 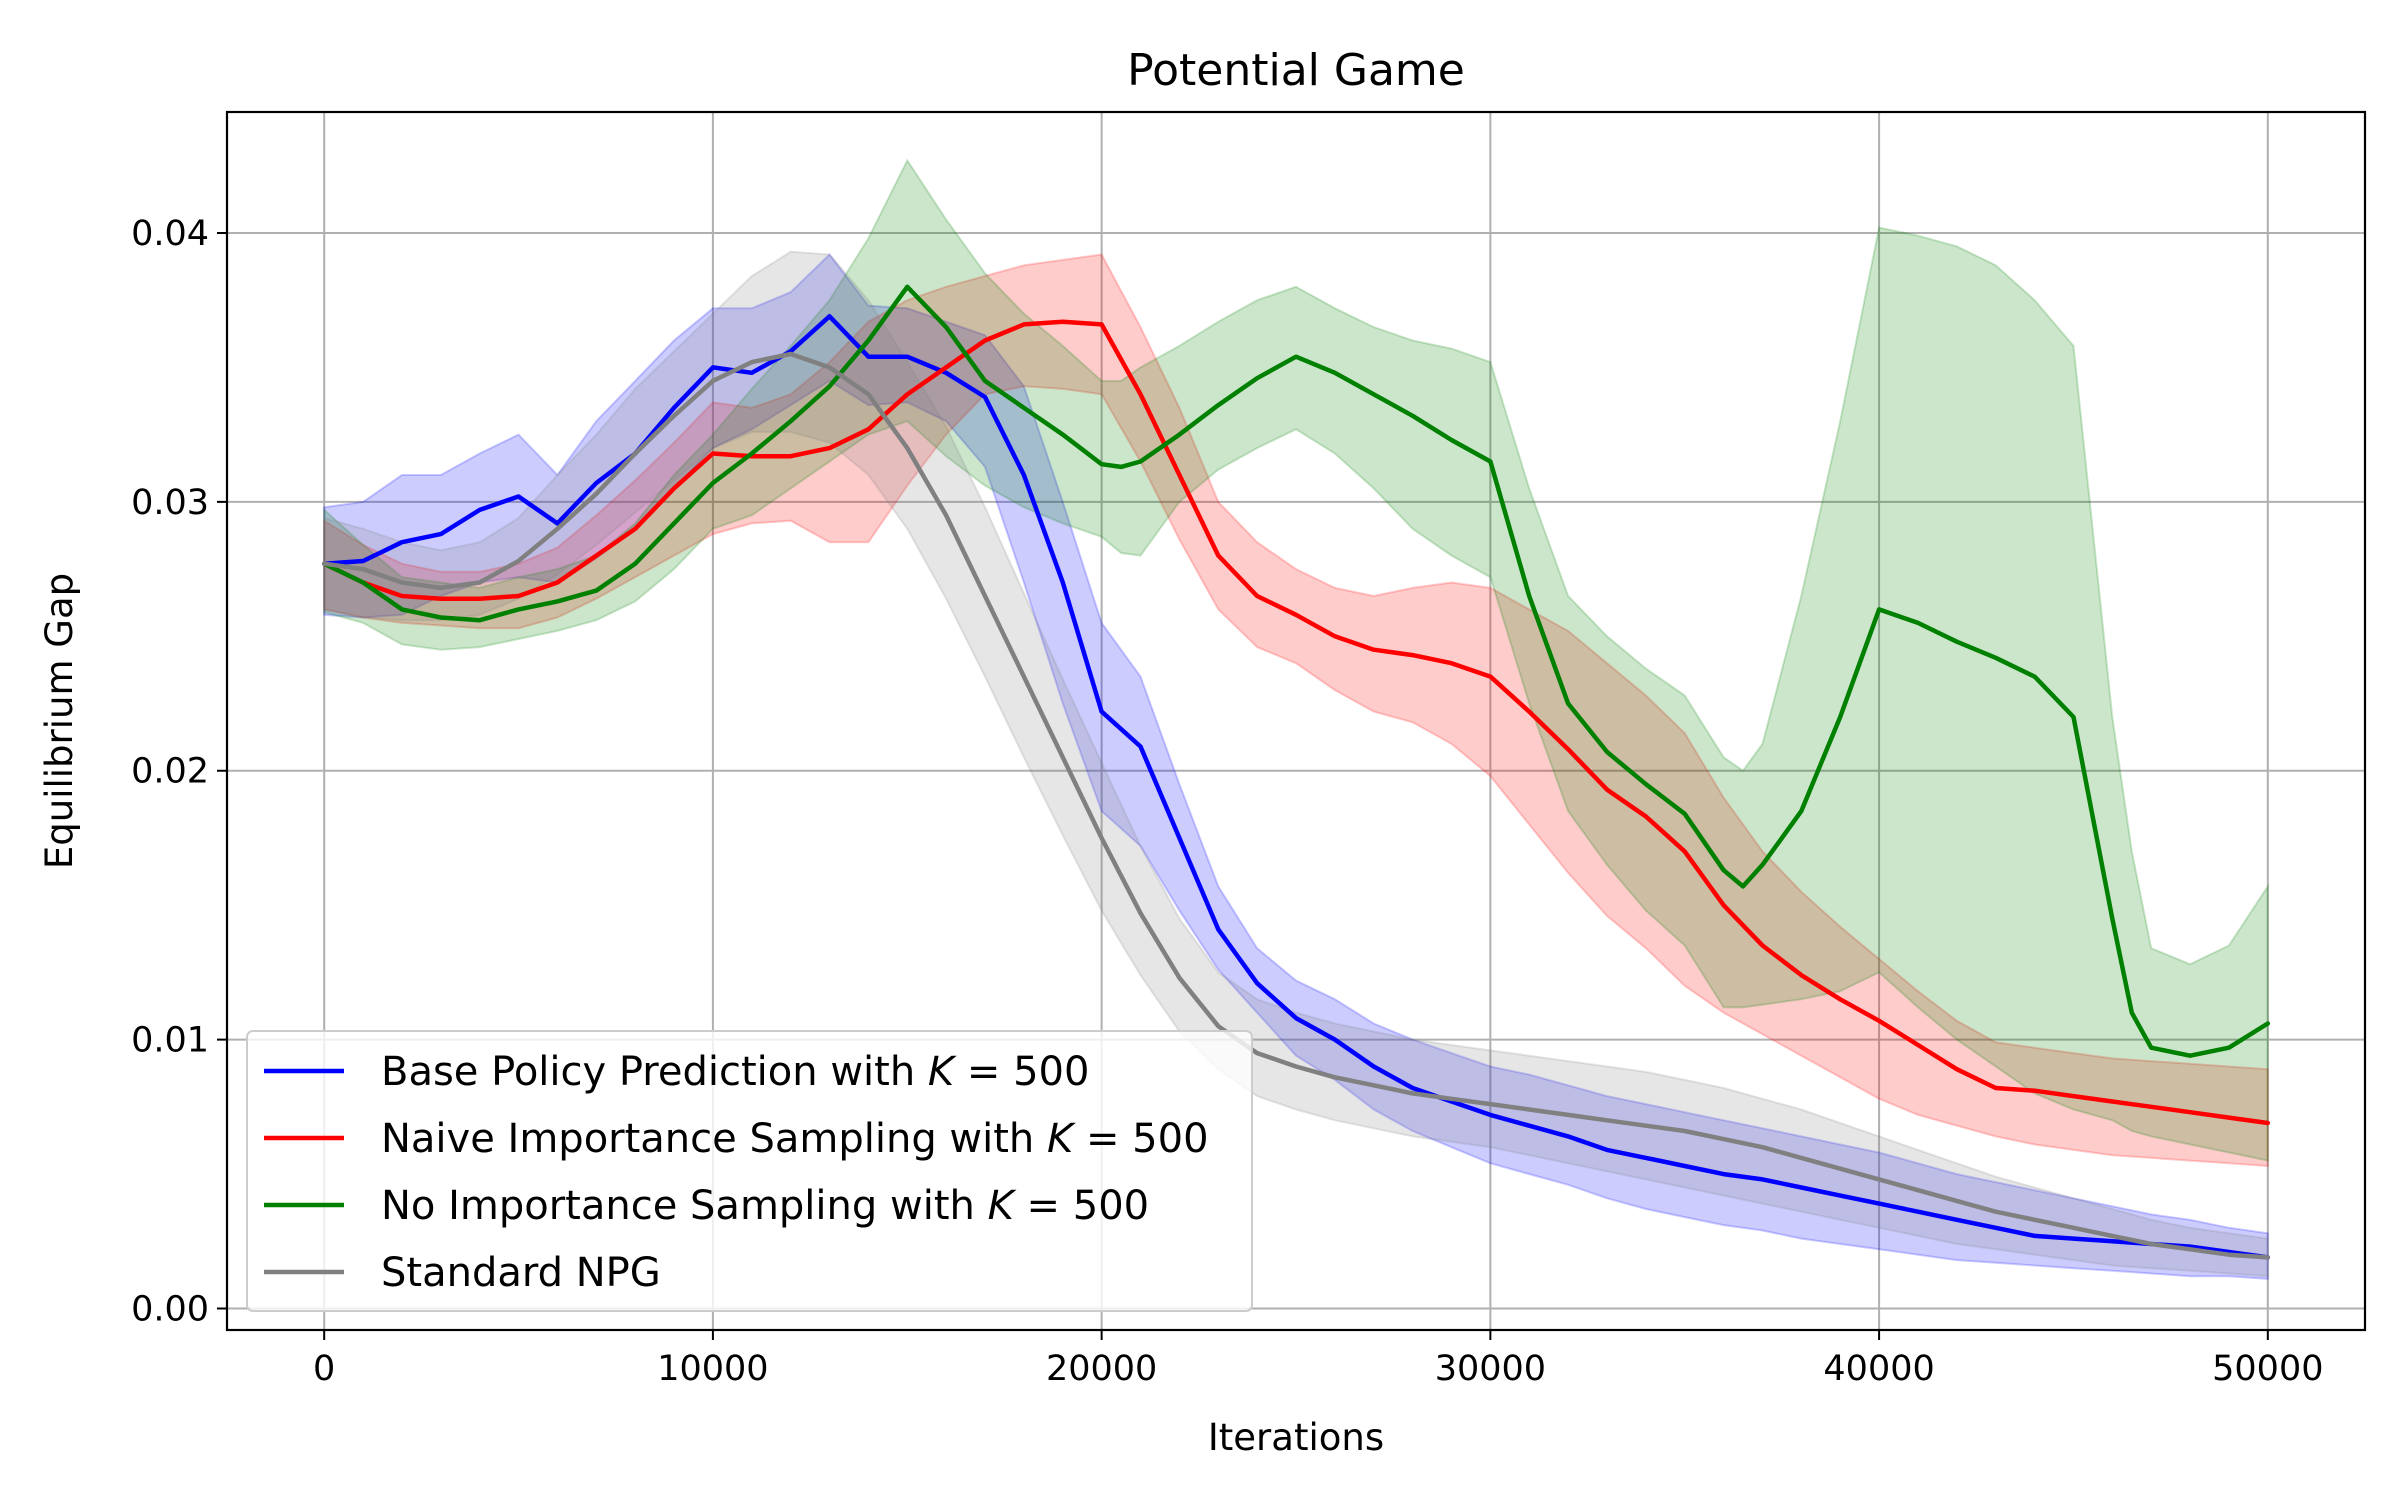 I want to click on x-tick-label: 20000, so click(x=1101, y=1369).